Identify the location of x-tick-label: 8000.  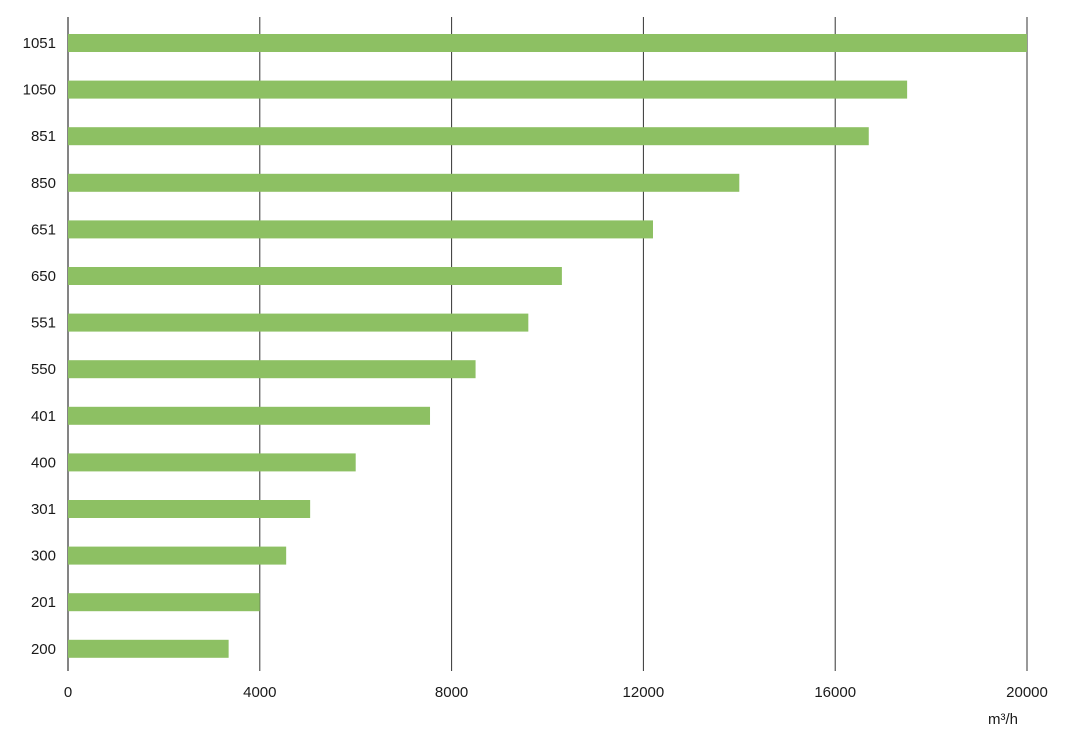
(451, 692).